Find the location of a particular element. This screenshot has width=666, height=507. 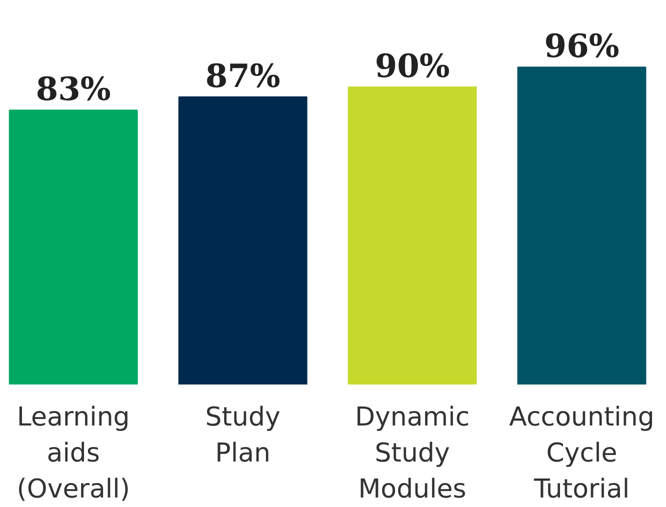

x-tick-label: Learning aids (Overall) is located at coordinates (73, 453).